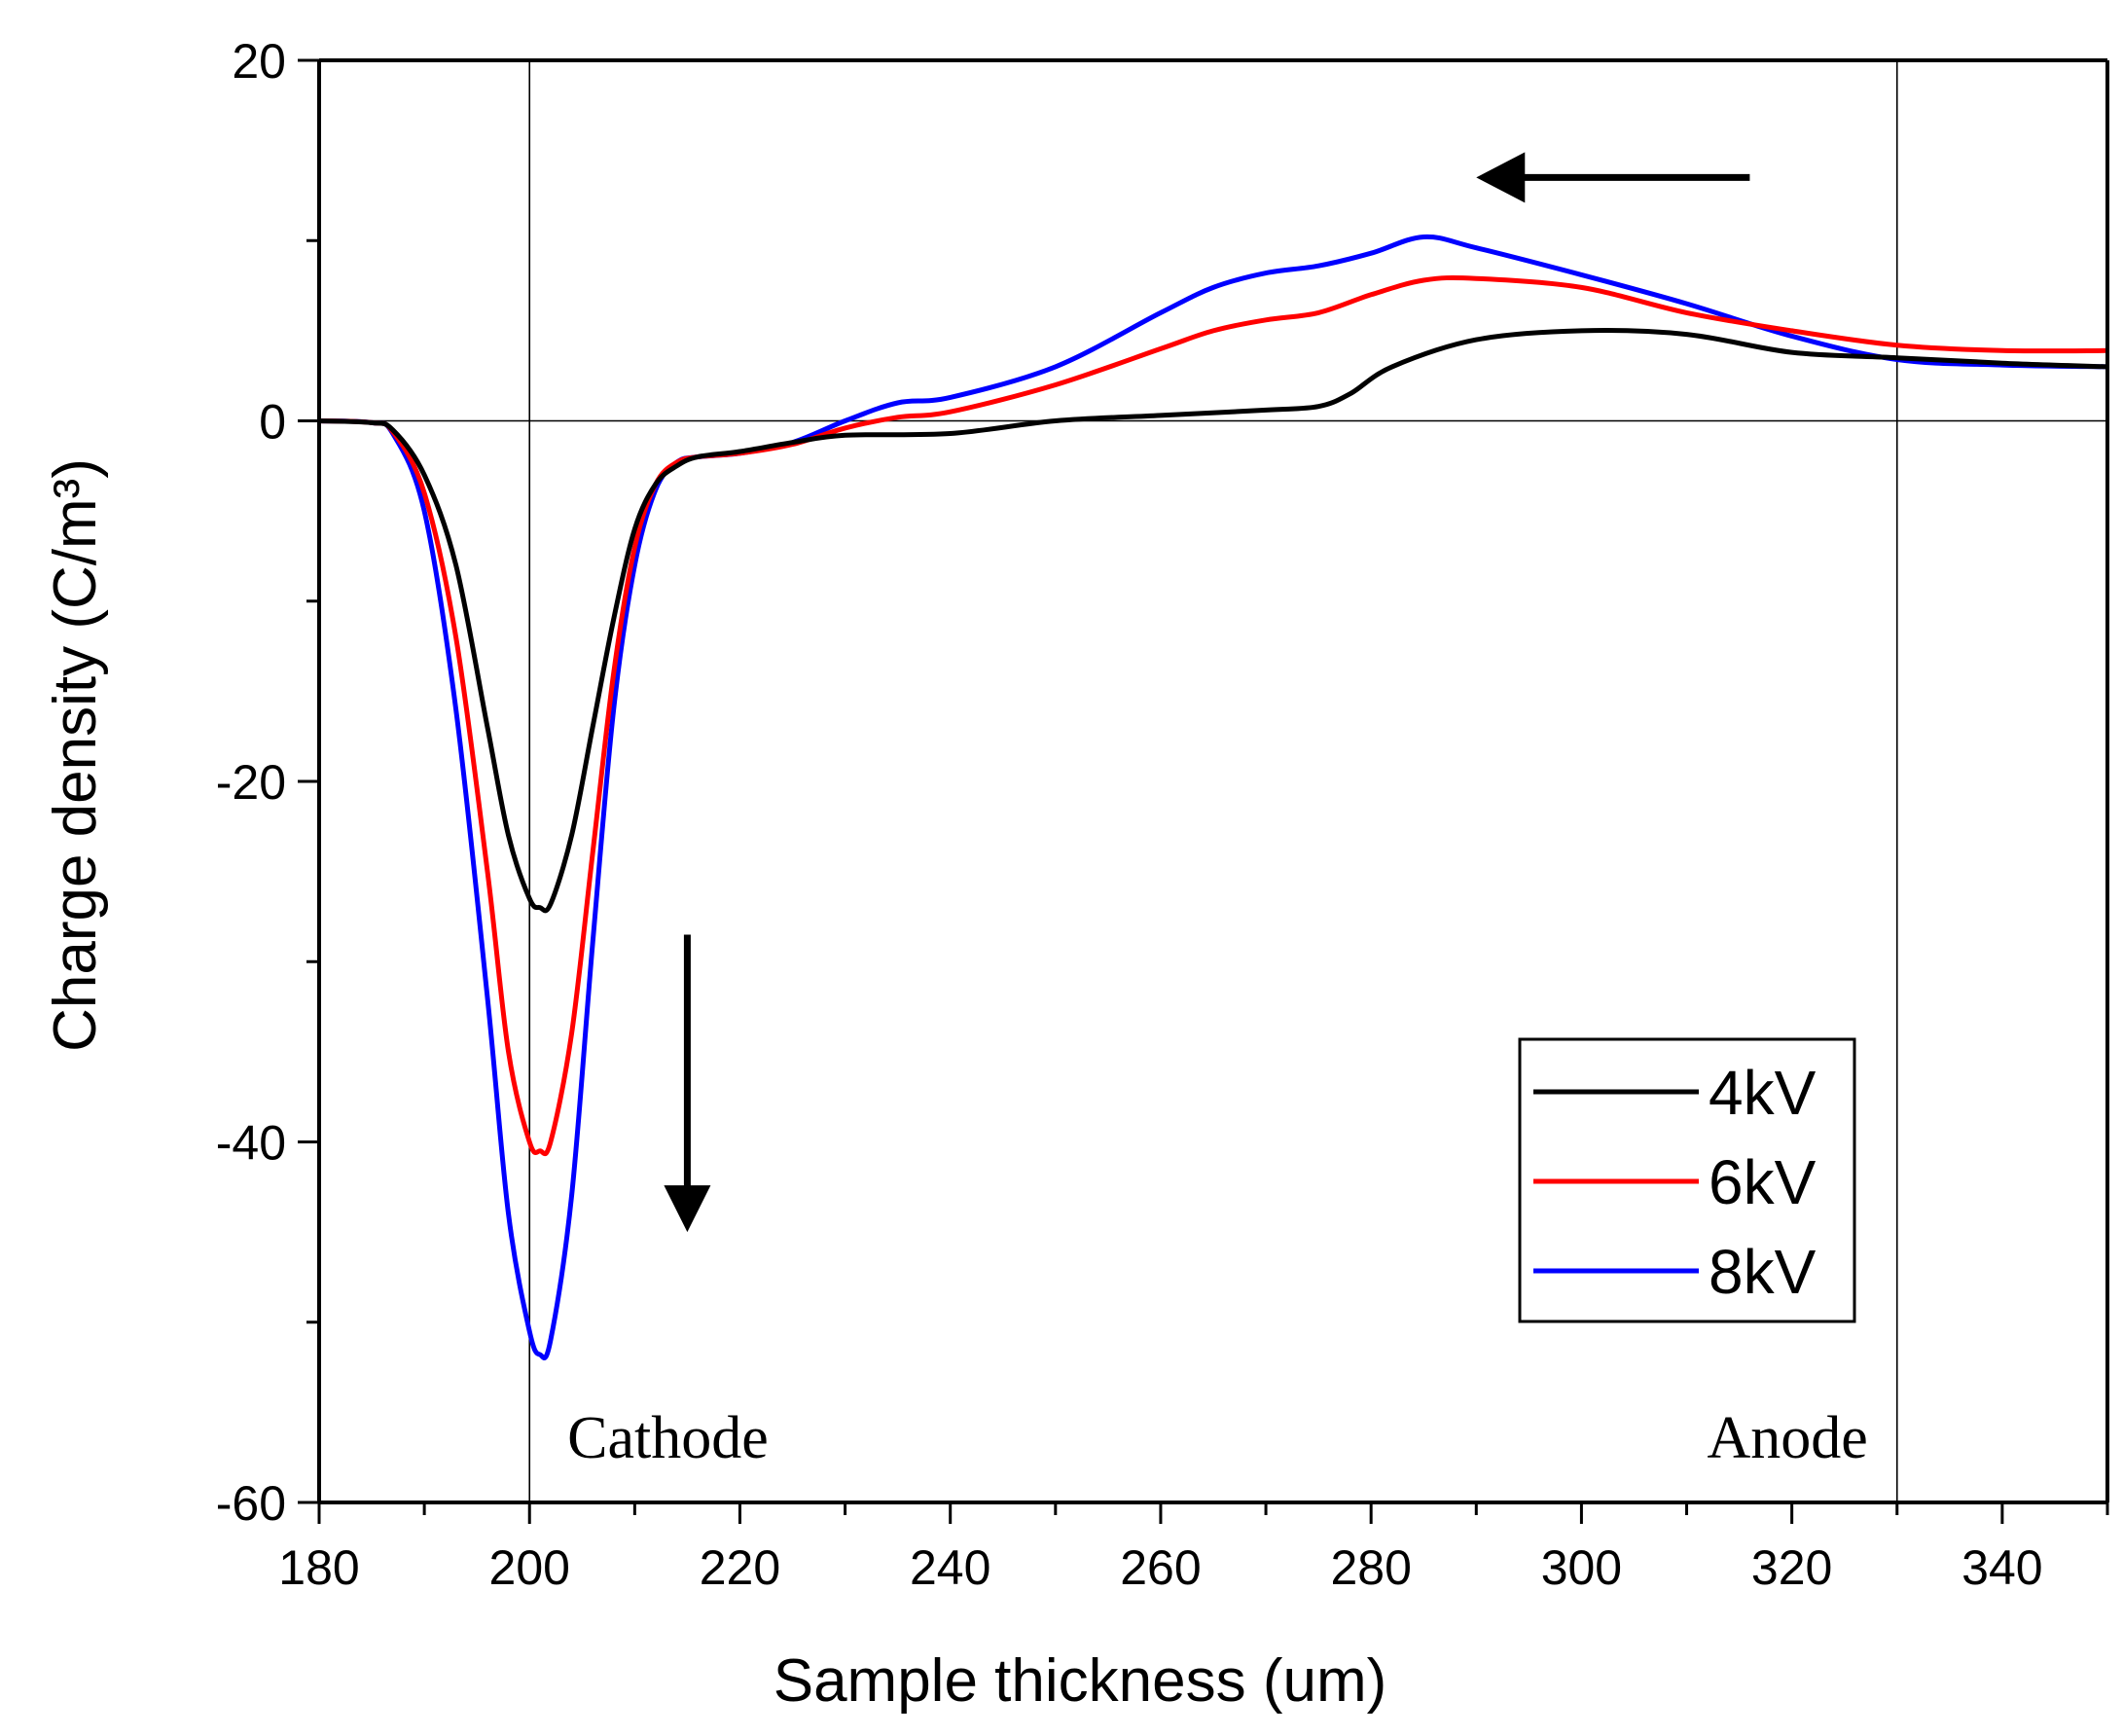 The image size is (2123, 1736). Describe the element at coordinates (259, 62) in the screenshot. I see `y-tick-label: 20` at that location.